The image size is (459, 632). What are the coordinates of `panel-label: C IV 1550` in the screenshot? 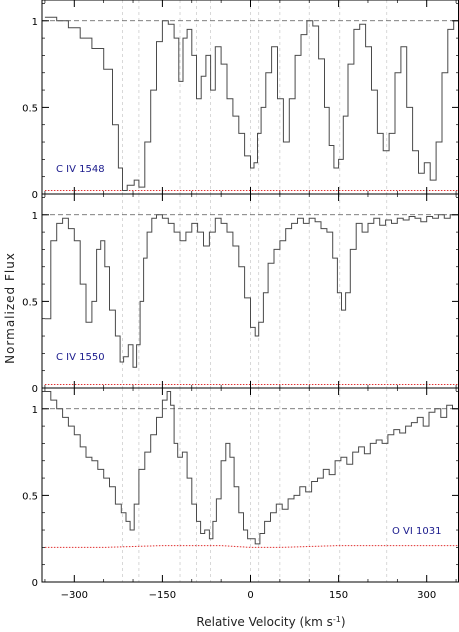 It's located at (80, 357).